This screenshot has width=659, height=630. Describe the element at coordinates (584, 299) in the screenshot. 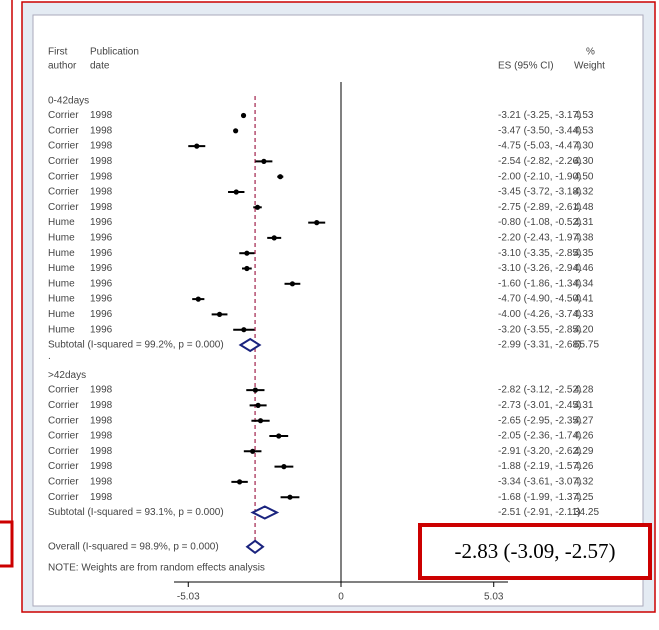

I see `weight: 4.41` at that location.